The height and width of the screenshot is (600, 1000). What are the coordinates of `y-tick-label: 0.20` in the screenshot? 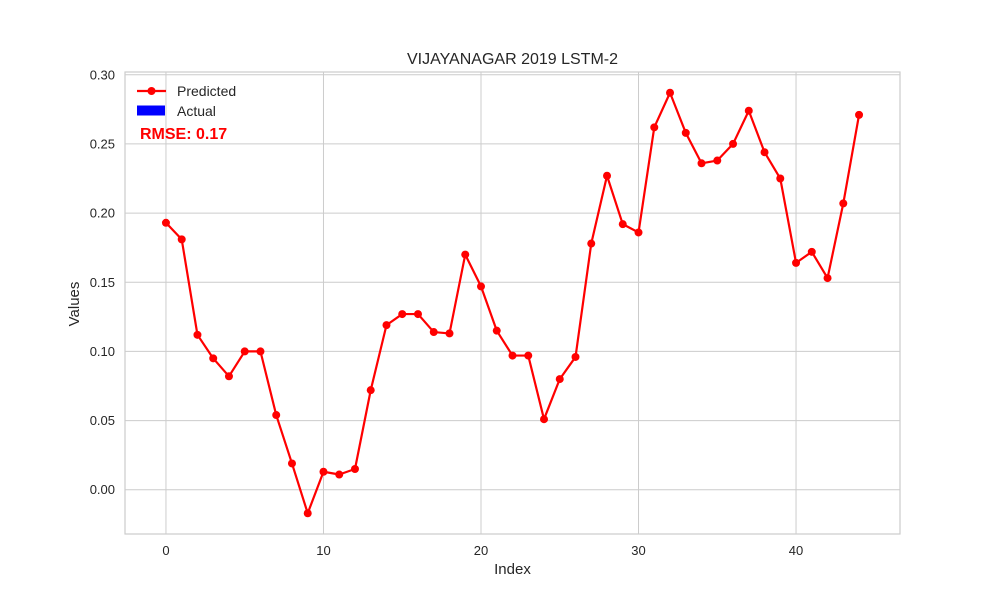 It's located at (102, 213).